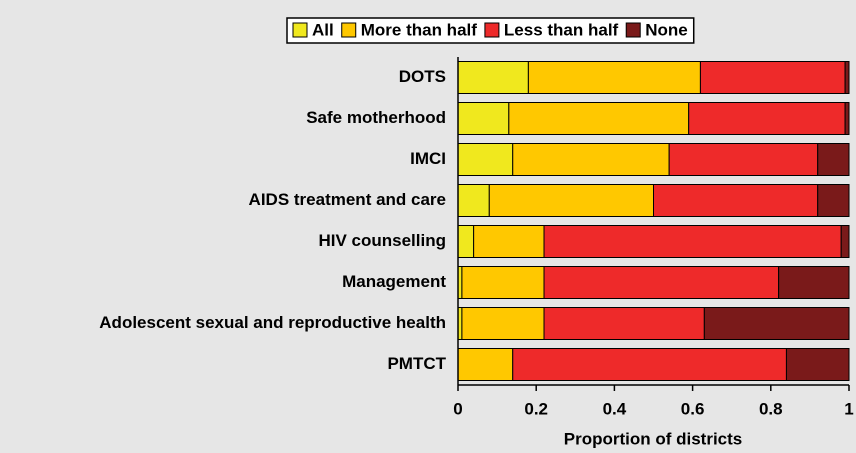  I want to click on legend-label: All, so click(323, 29).